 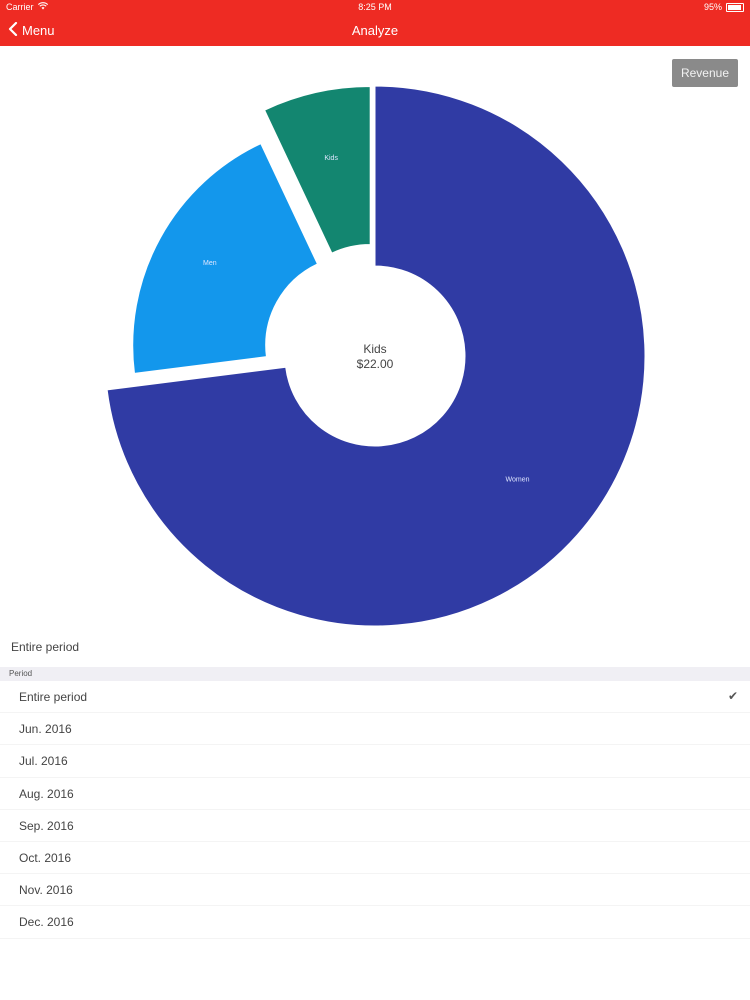 What do you see at coordinates (210, 263) in the screenshot?
I see `slice-label-men: Men` at bounding box center [210, 263].